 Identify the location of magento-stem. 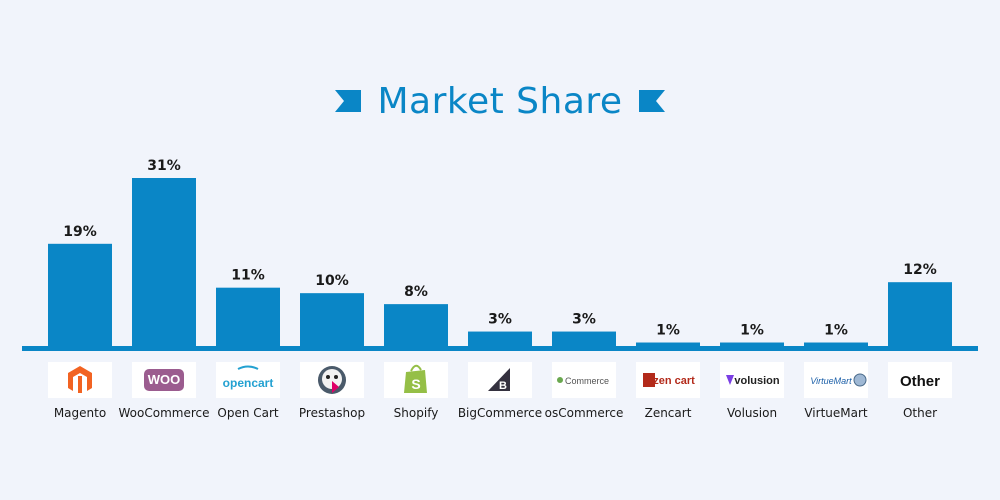
(80, 384).